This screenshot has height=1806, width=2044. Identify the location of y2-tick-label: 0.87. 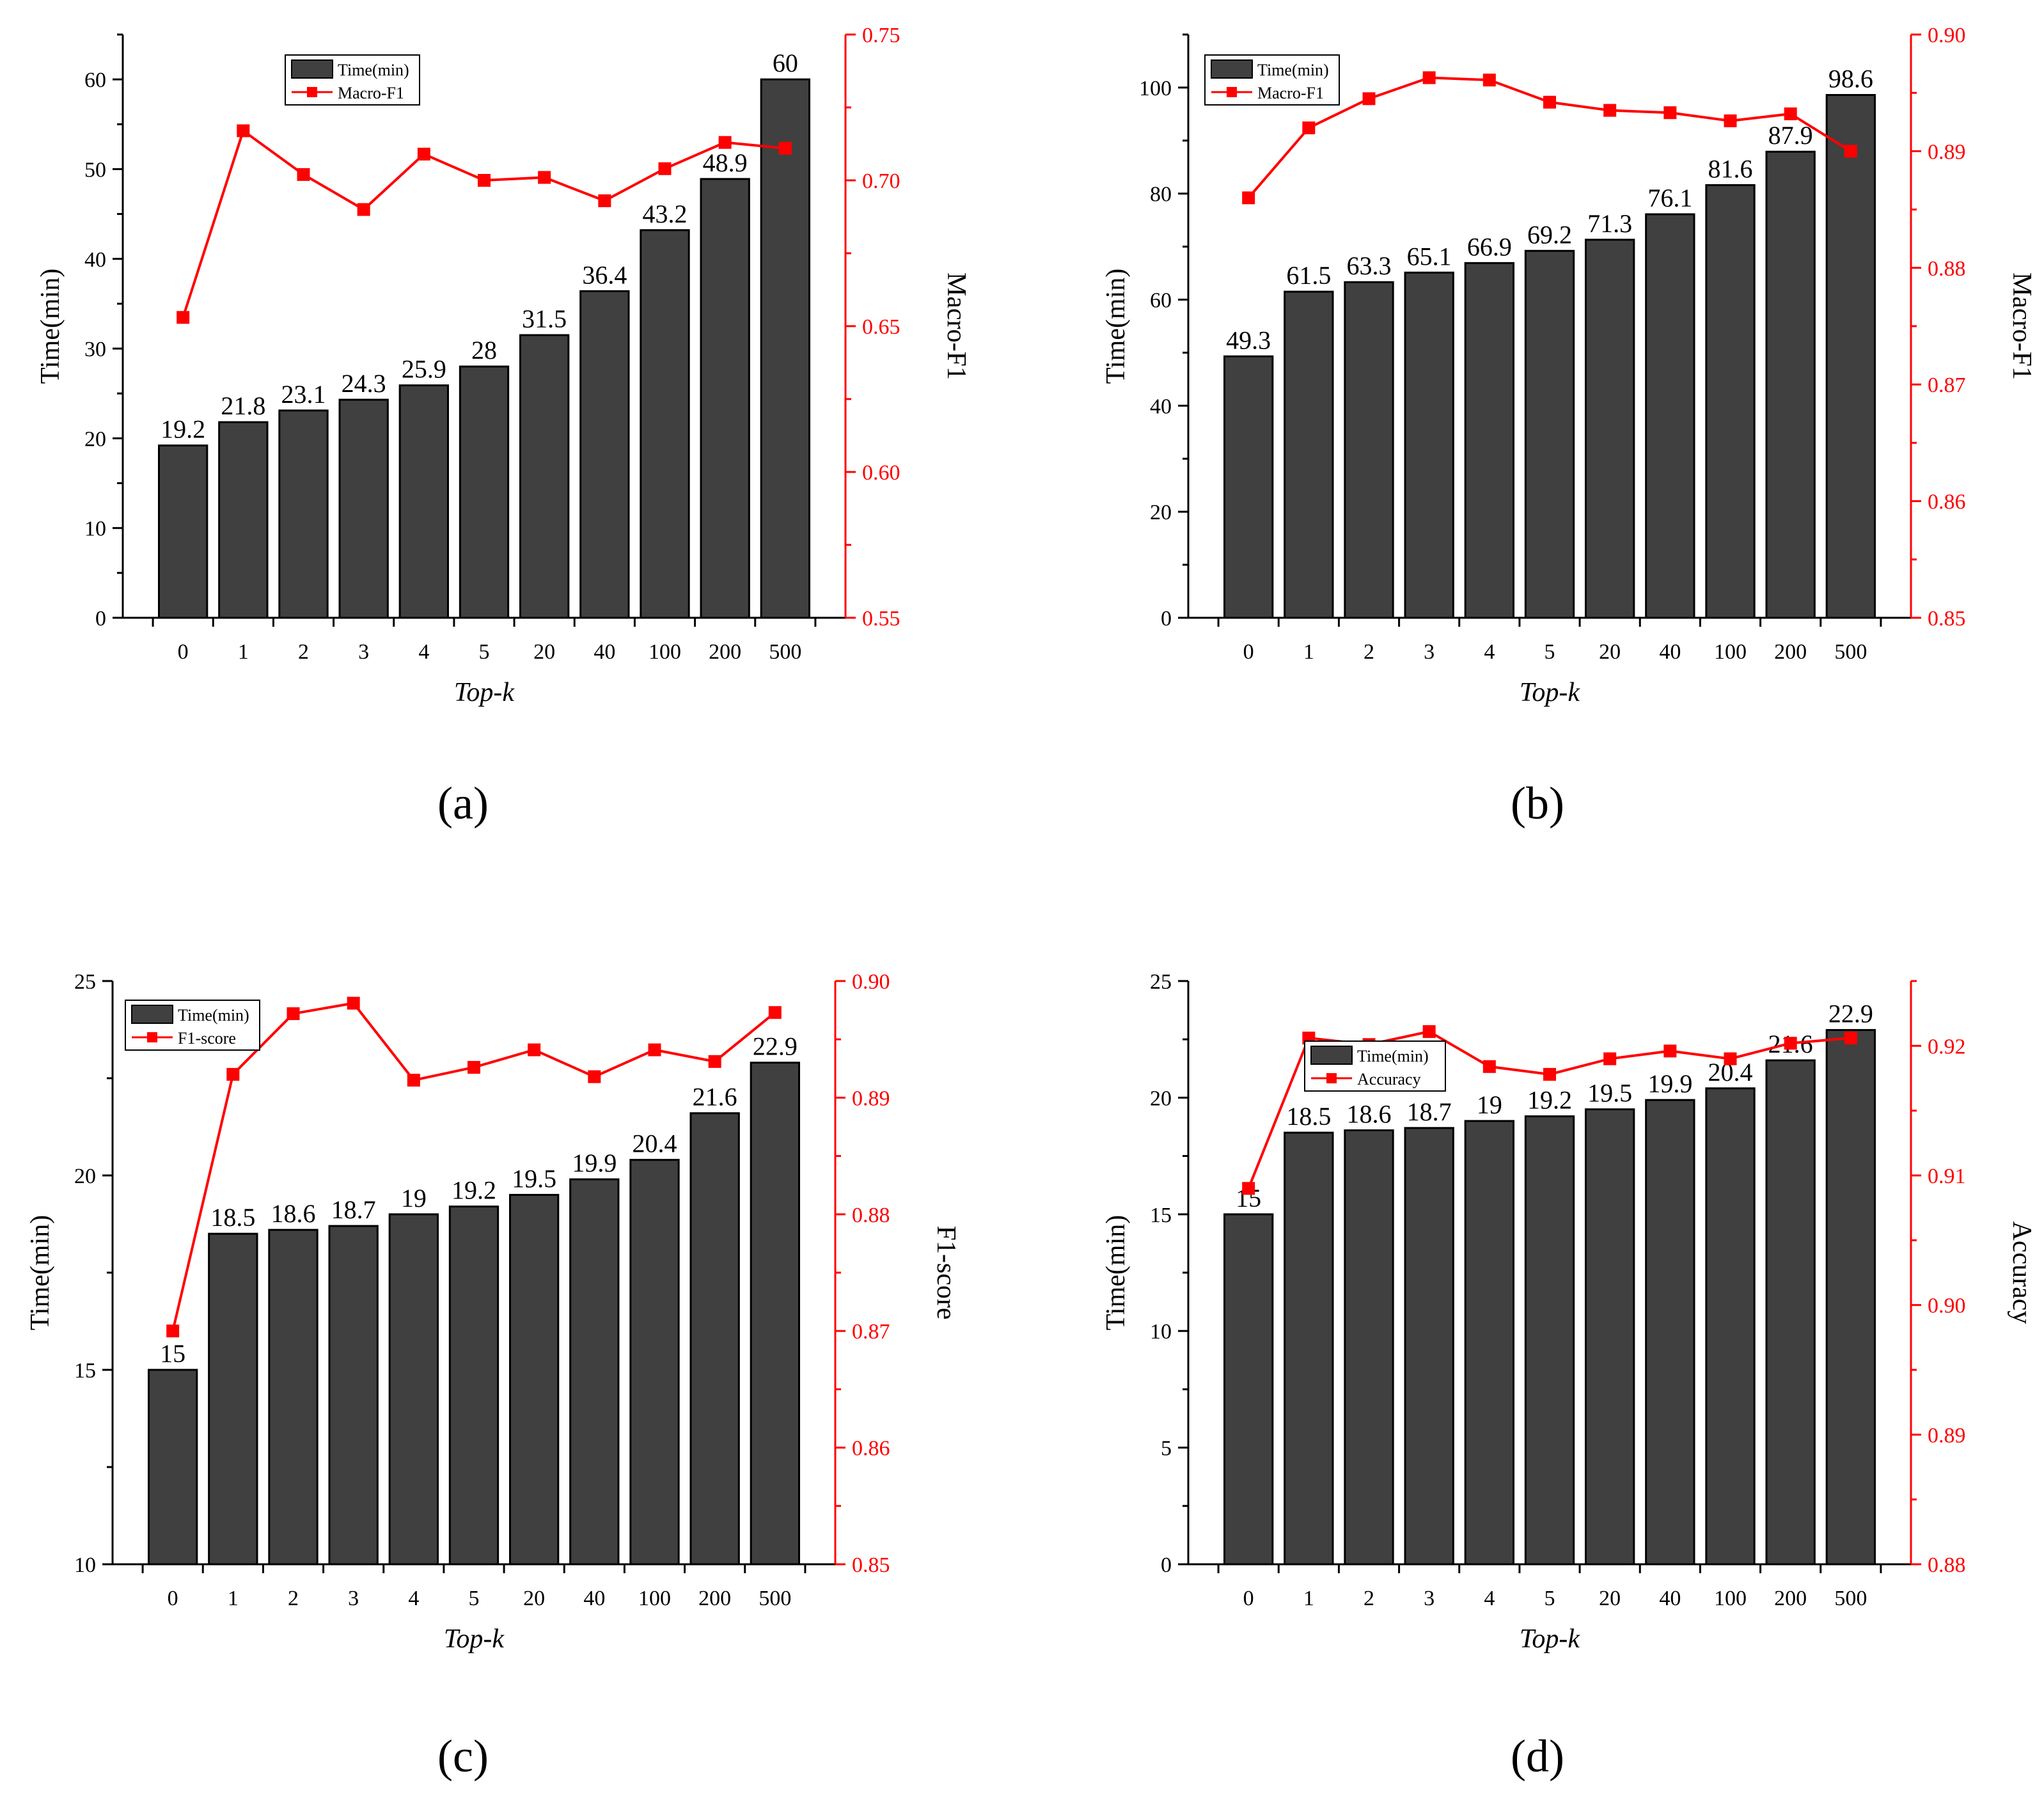
(871, 1332).